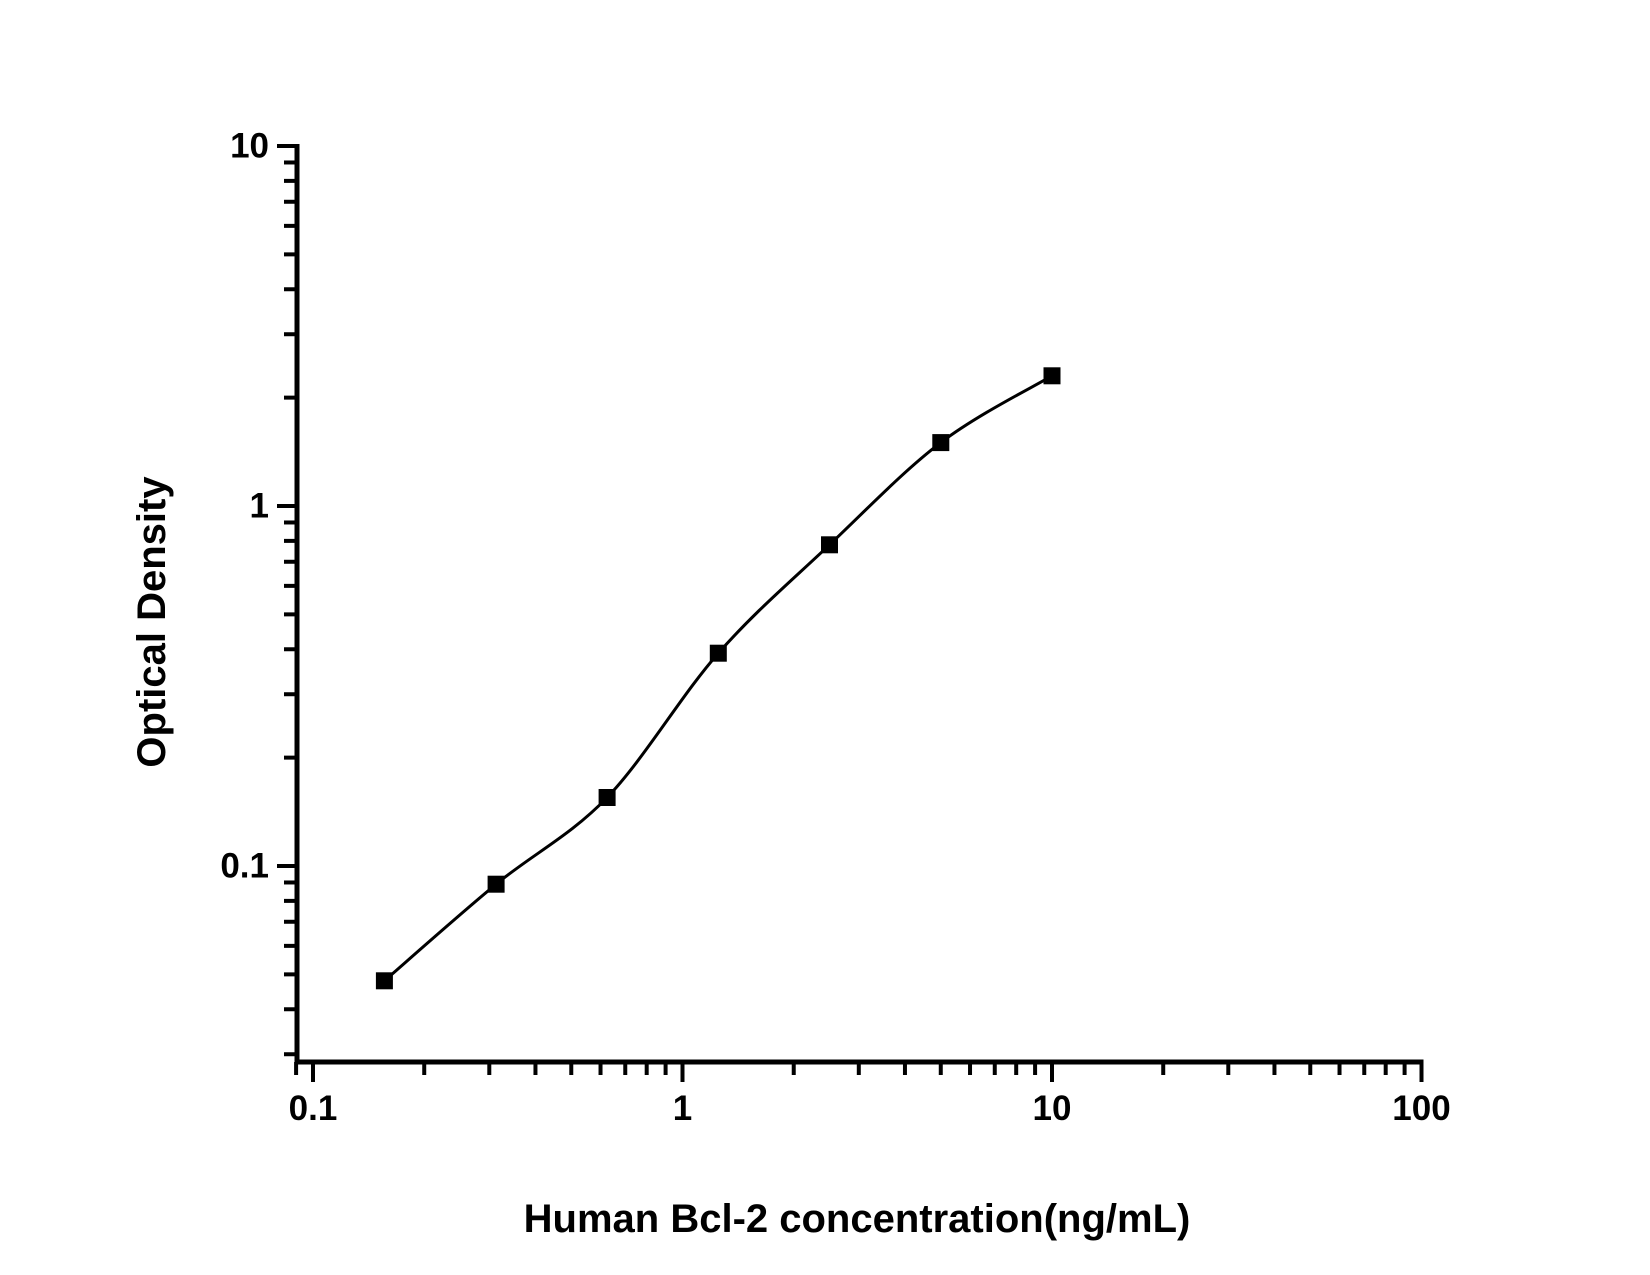  I want to click on y-axis-title: Optical Density, so click(152, 622).